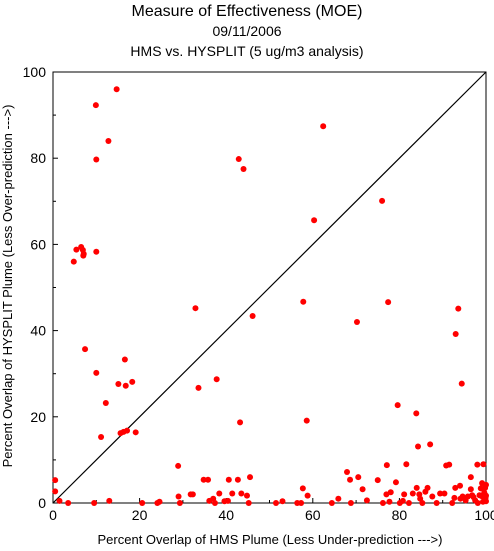 The image size is (494, 551). Describe the element at coordinates (226, 515) in the screenshot. I see `x-tick-label: 40` at that location.